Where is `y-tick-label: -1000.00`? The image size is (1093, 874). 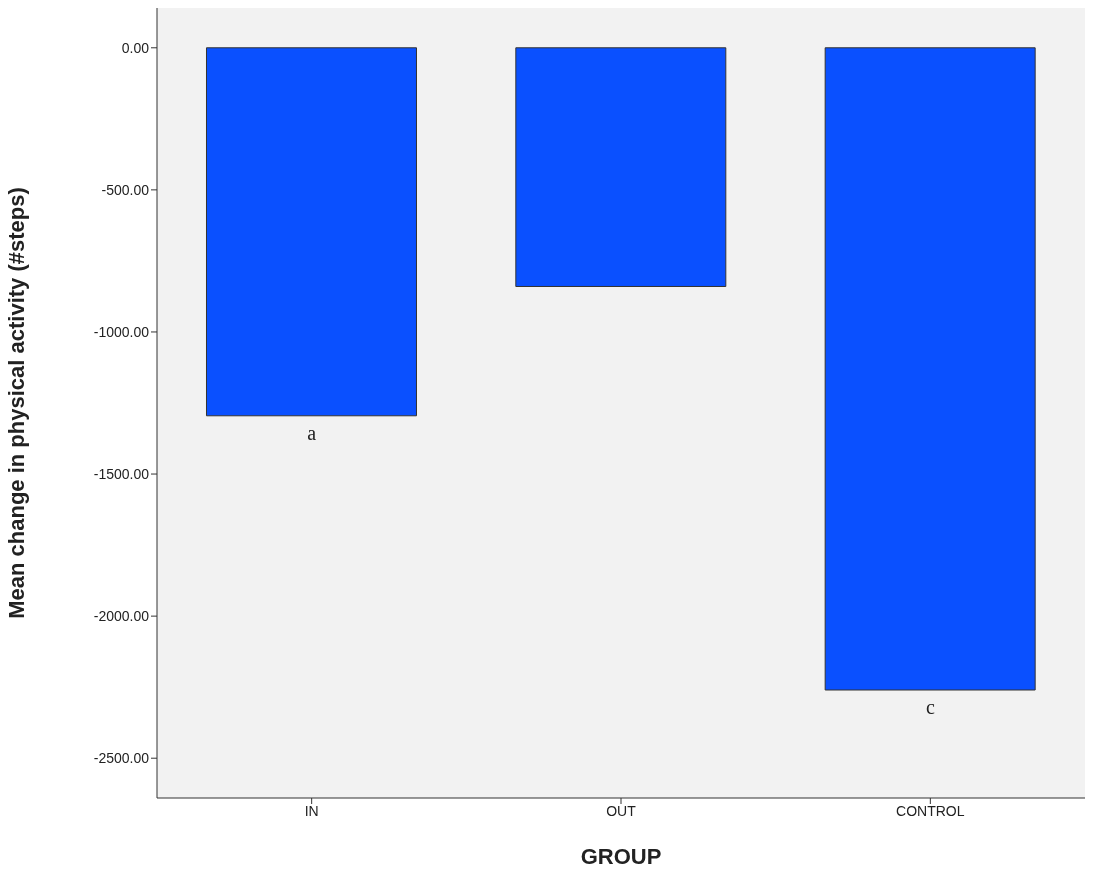
y-tick-label: -1000.00 is located at coordinates (121, 331).